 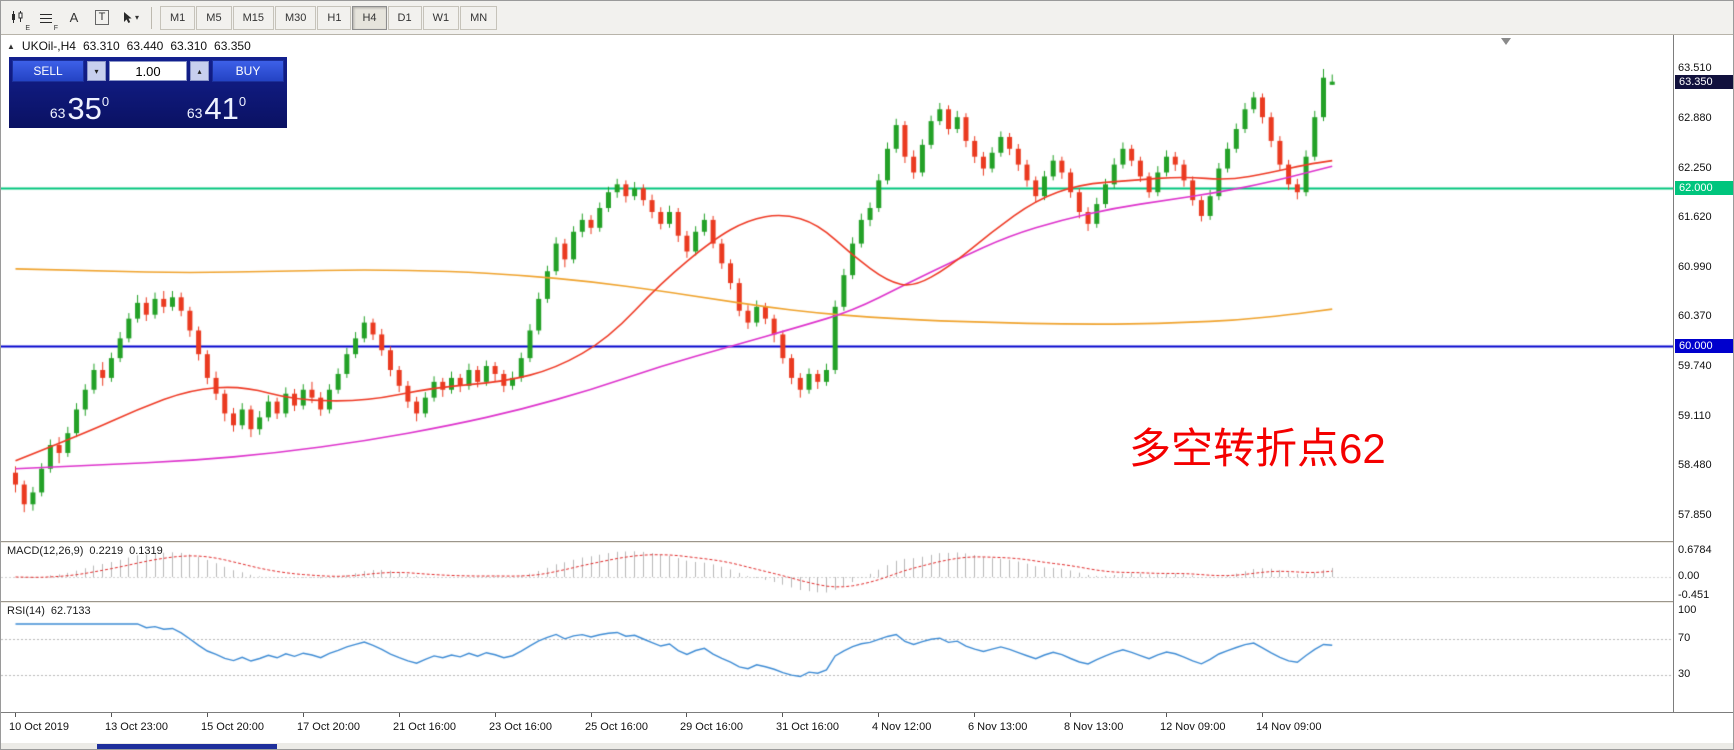 What do you see at coordinates (151, 17) in the screenshot?
I see `toolbar-separator` at bounding box center [151, 17].